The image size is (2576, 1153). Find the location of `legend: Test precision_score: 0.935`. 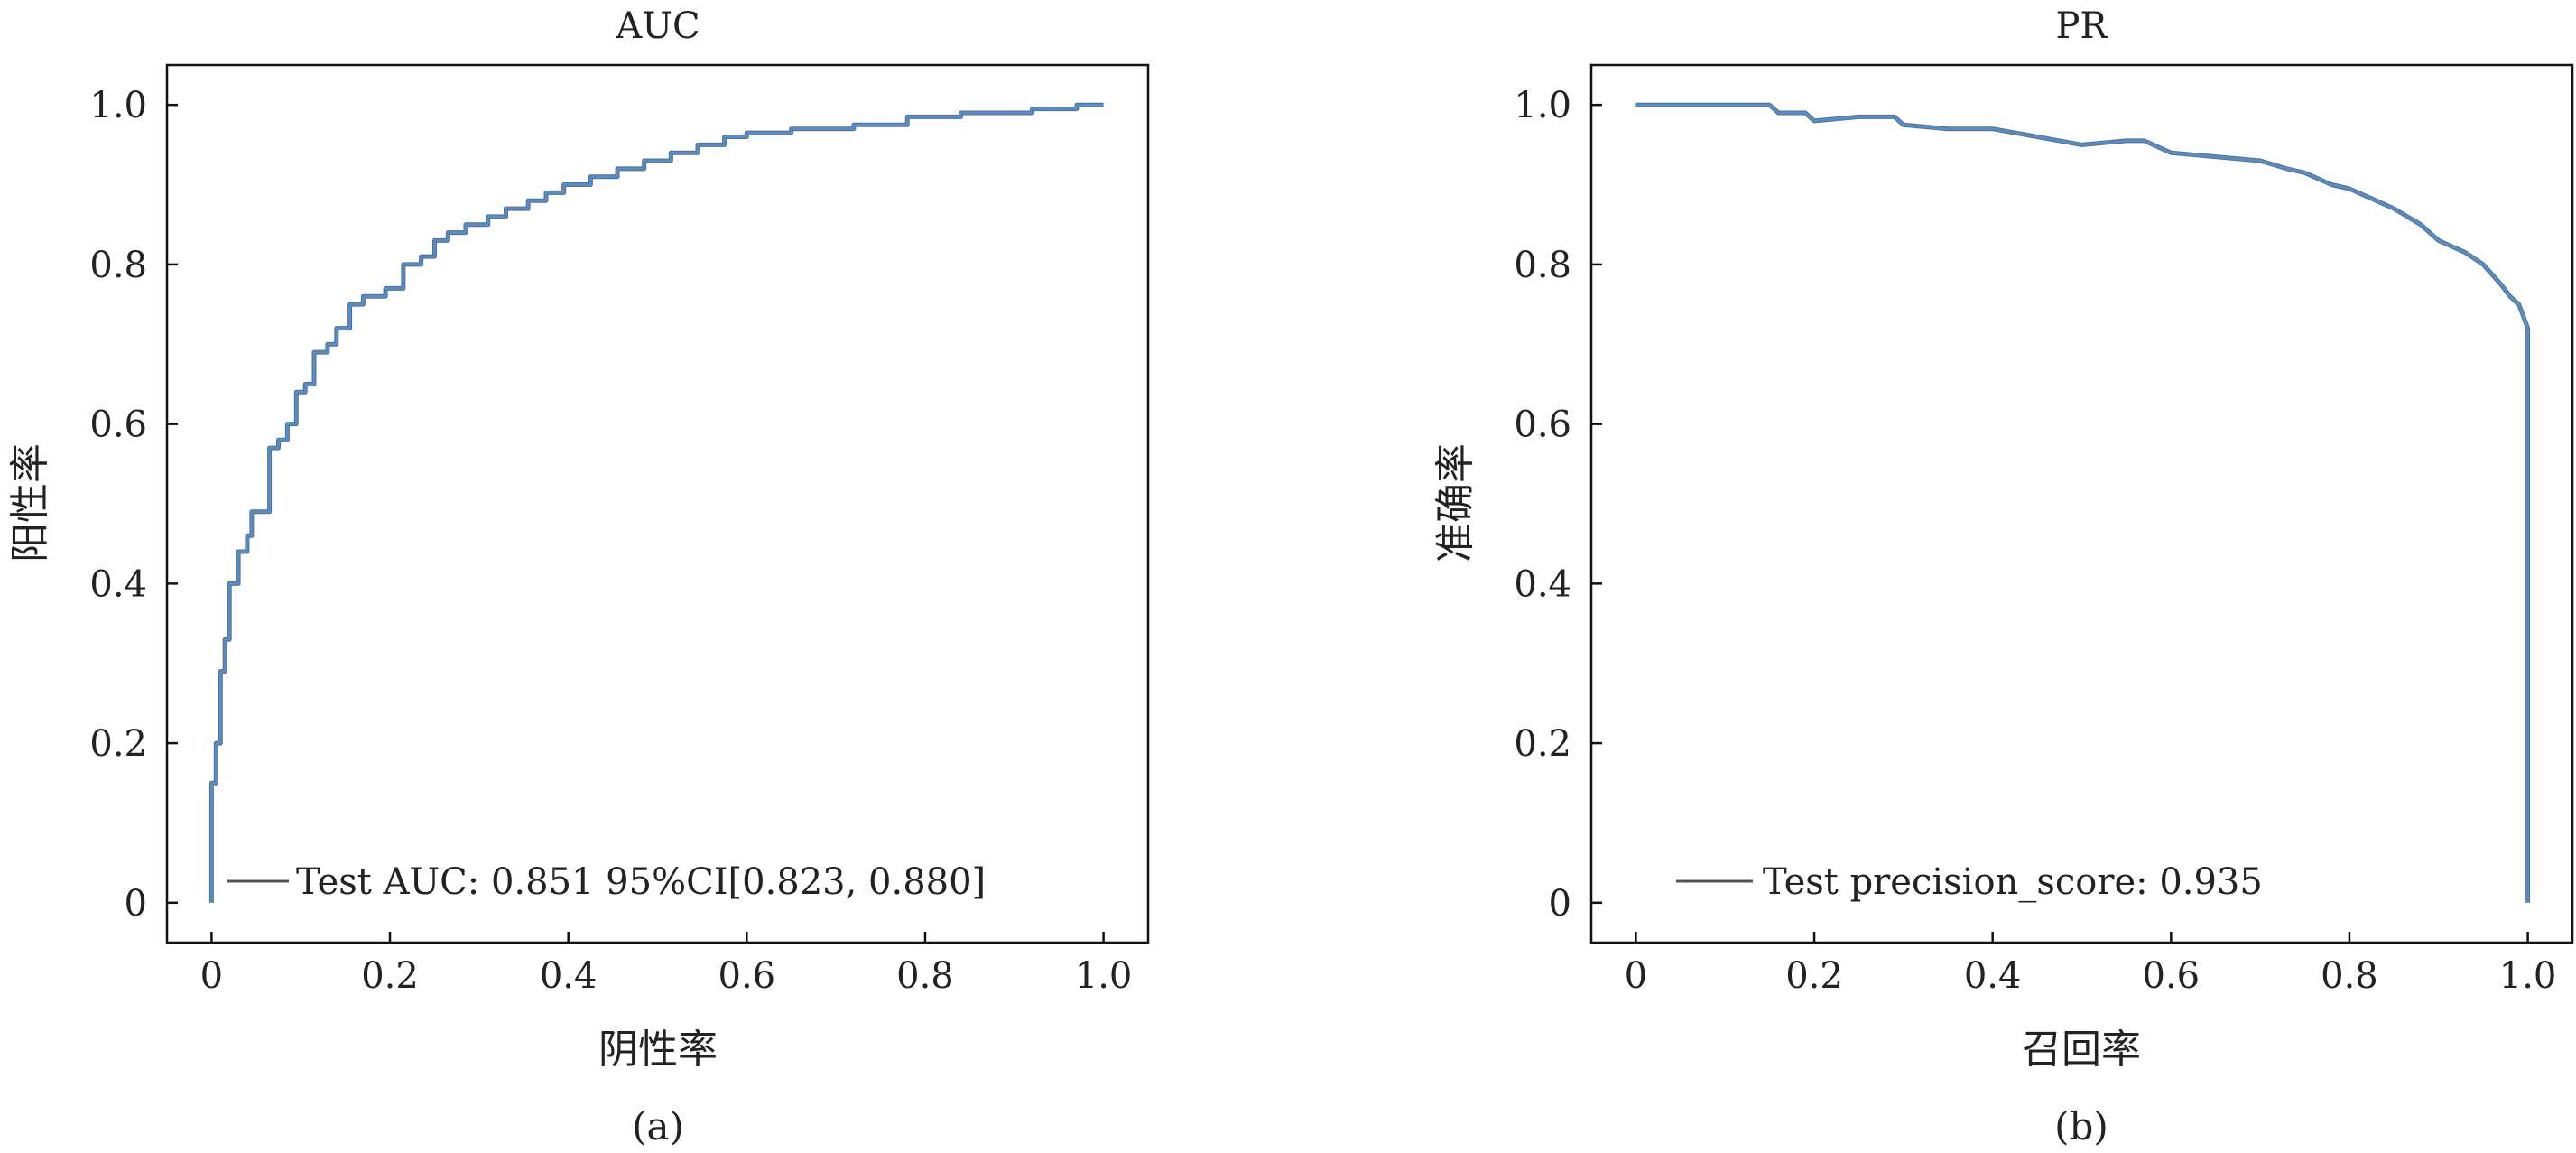

legend: Test precision_score: 0.935 is located at coordinates (1969, 882).